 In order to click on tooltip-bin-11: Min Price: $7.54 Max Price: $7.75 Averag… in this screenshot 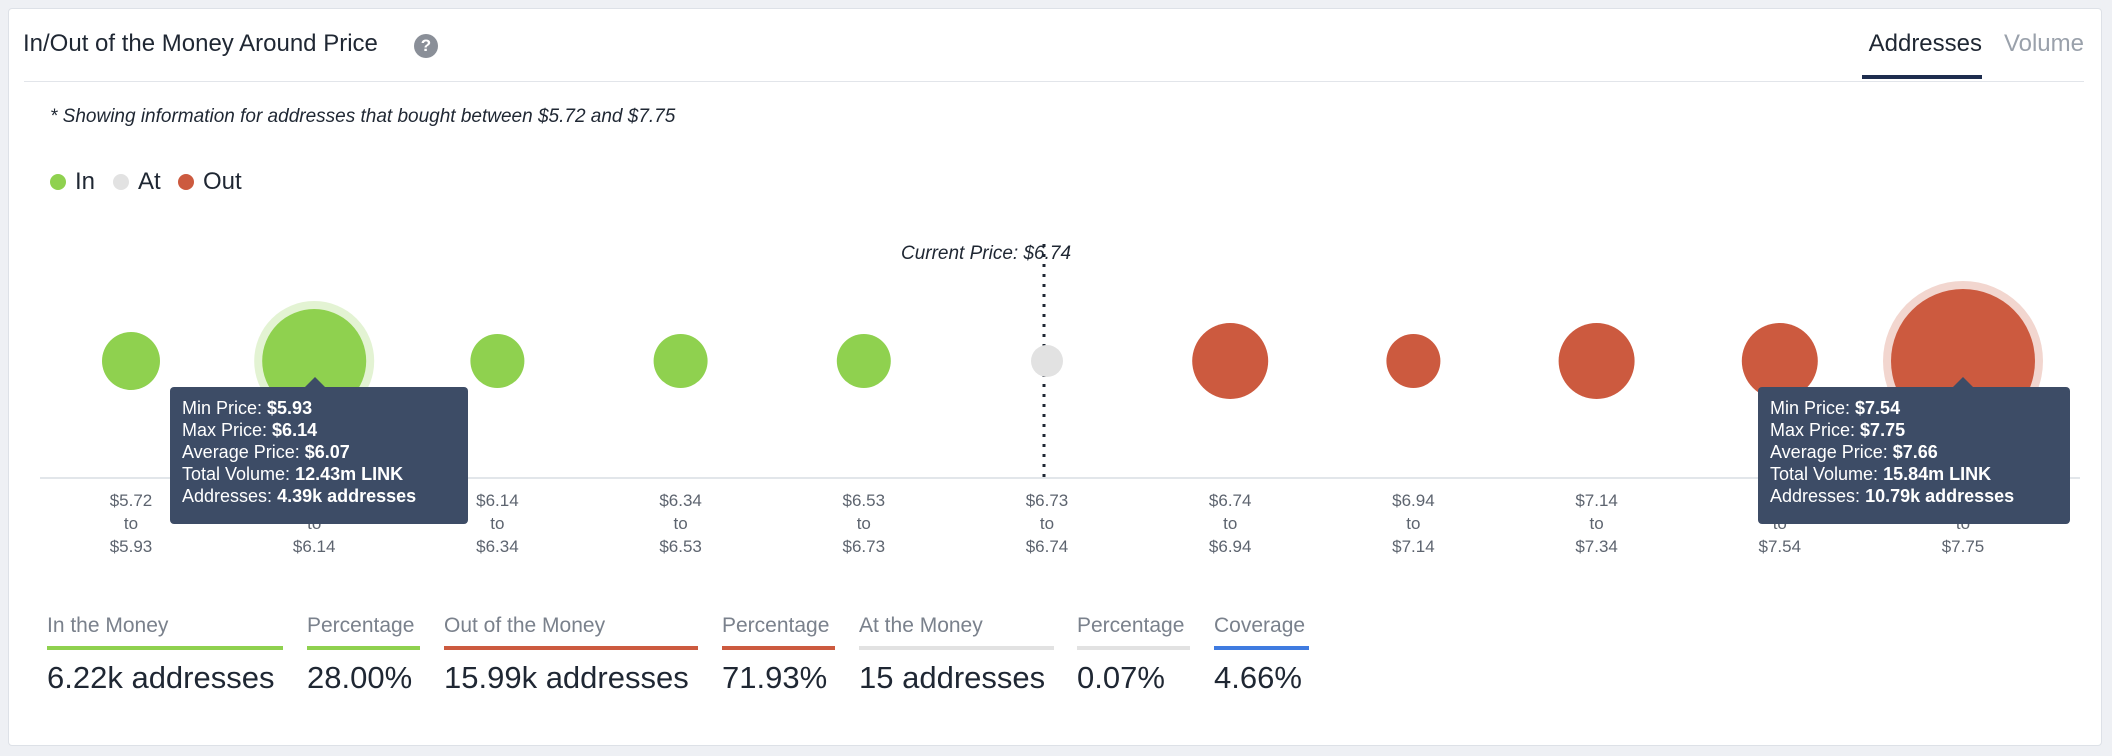, I will do `click(1914, 450)`.